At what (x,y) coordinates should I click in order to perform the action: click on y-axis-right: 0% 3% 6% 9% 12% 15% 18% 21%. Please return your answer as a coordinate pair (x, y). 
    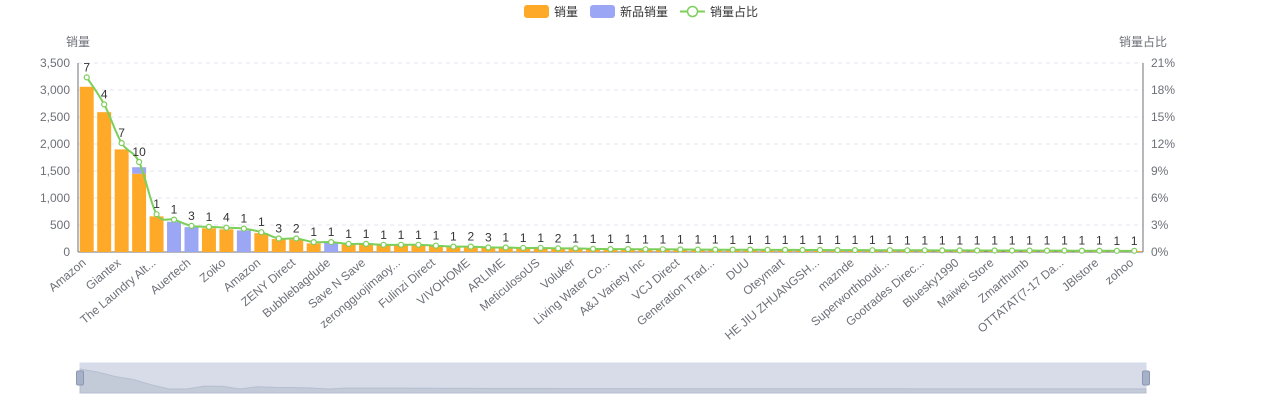
    Looking at the image, I should click on (1163, 157).